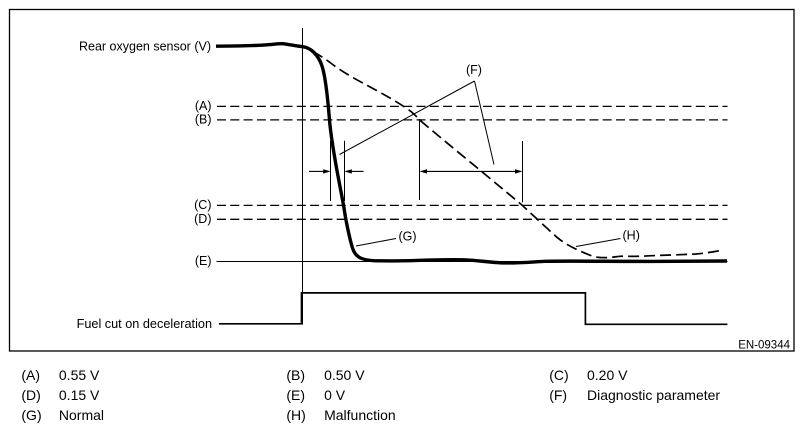  Describe the element at coordinates (764, 345) in the screenshot. I see `svg-text: EN-09344` at that location.